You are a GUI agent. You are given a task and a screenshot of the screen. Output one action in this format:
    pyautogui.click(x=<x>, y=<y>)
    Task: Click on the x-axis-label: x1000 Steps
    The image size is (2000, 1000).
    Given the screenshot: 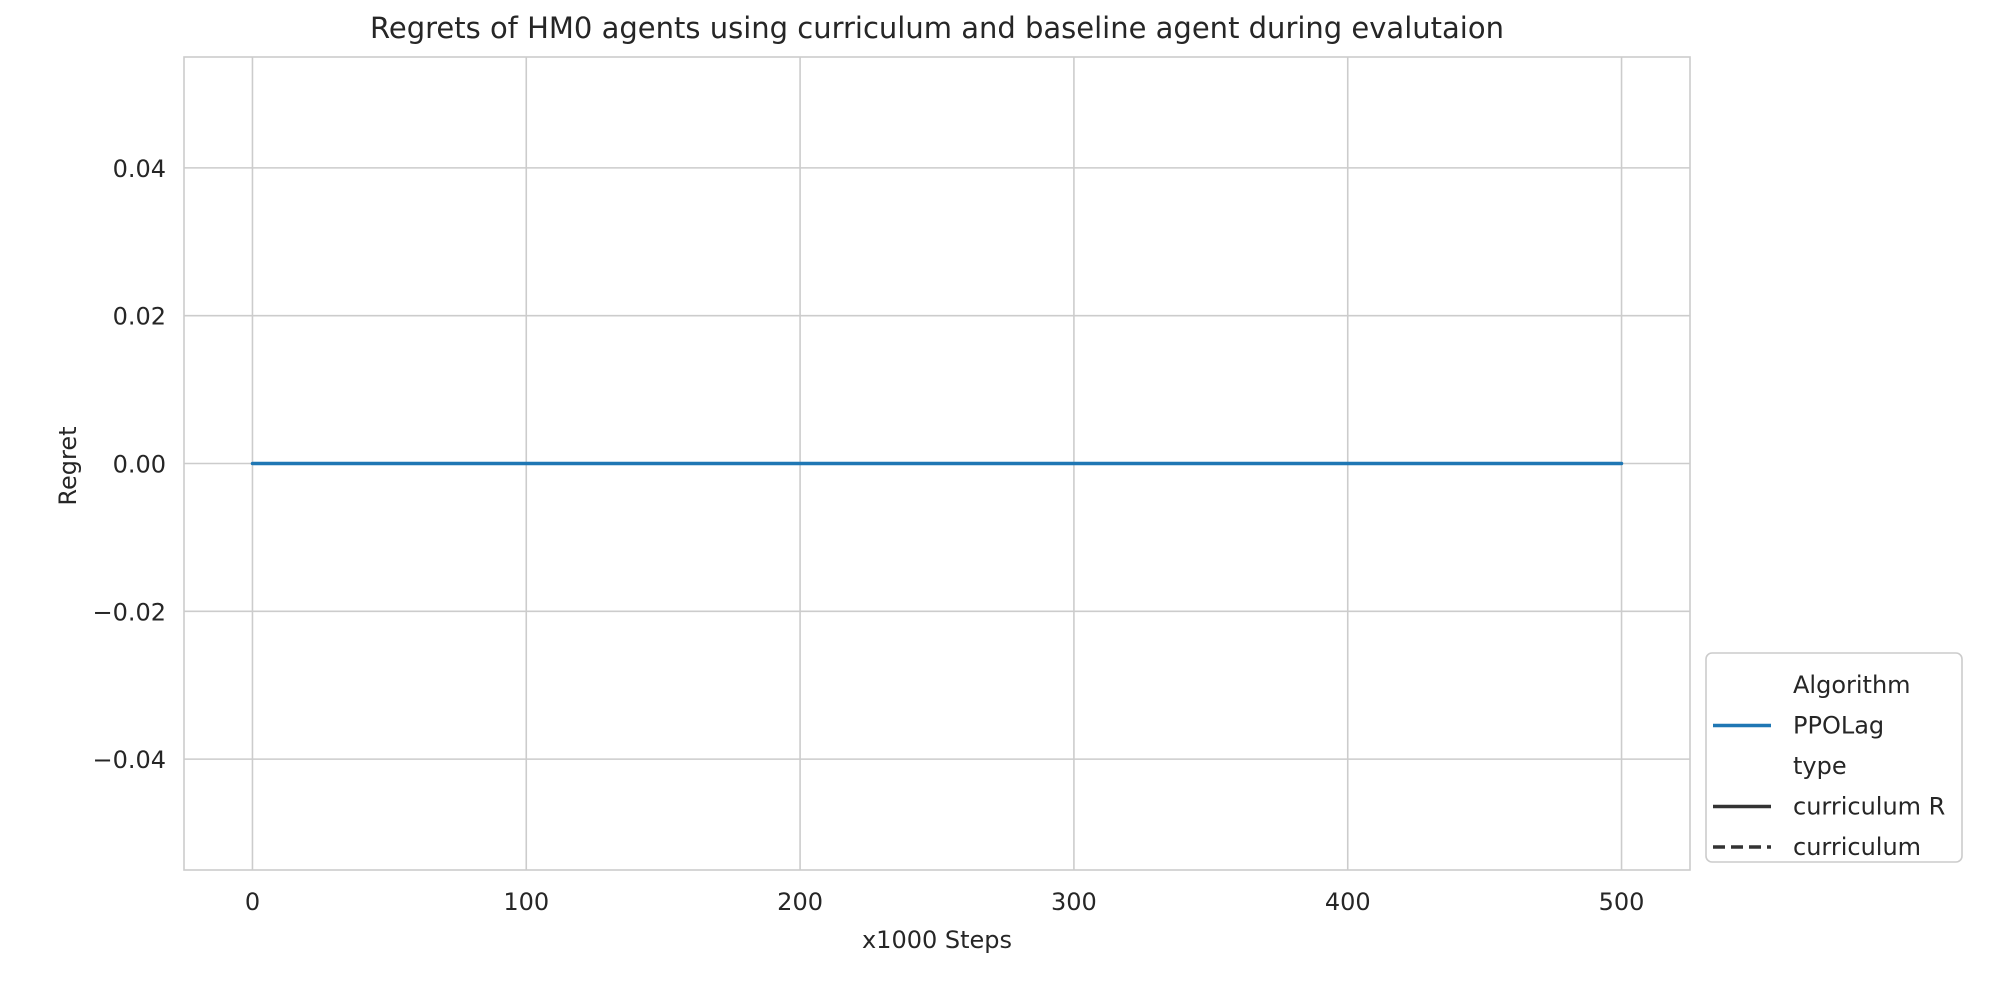 What is the action you would take?
    pyautogui.click(x=937, y=940)
    